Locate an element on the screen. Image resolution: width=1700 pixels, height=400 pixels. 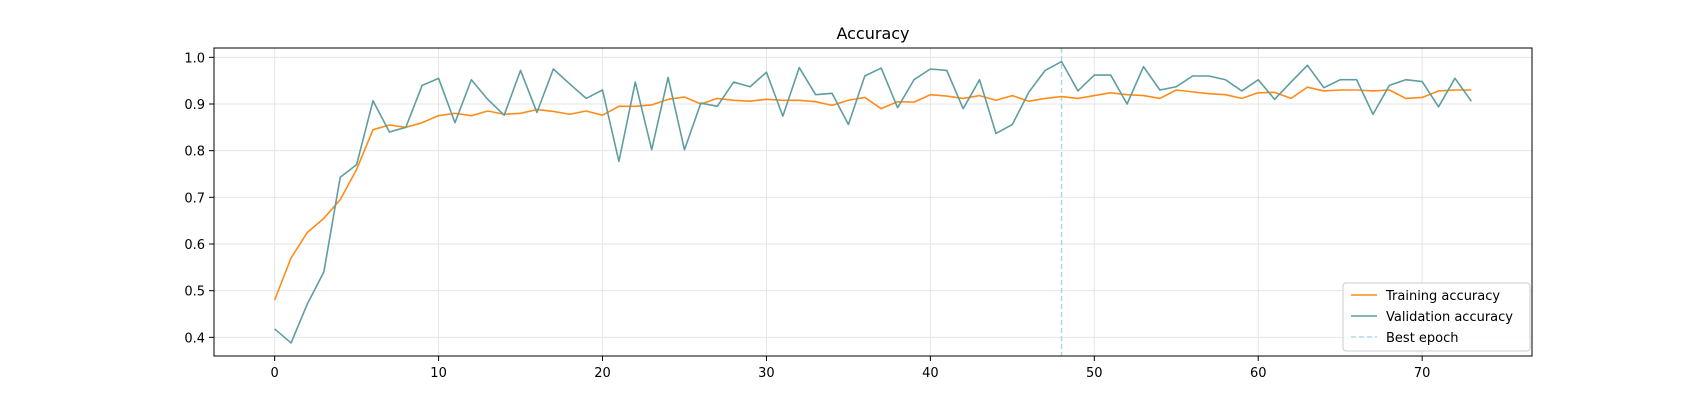
y-axis: 0.4 0.5 0.6 0.7 0.8 0.9 1.0 is located at coordinates (199, 198).